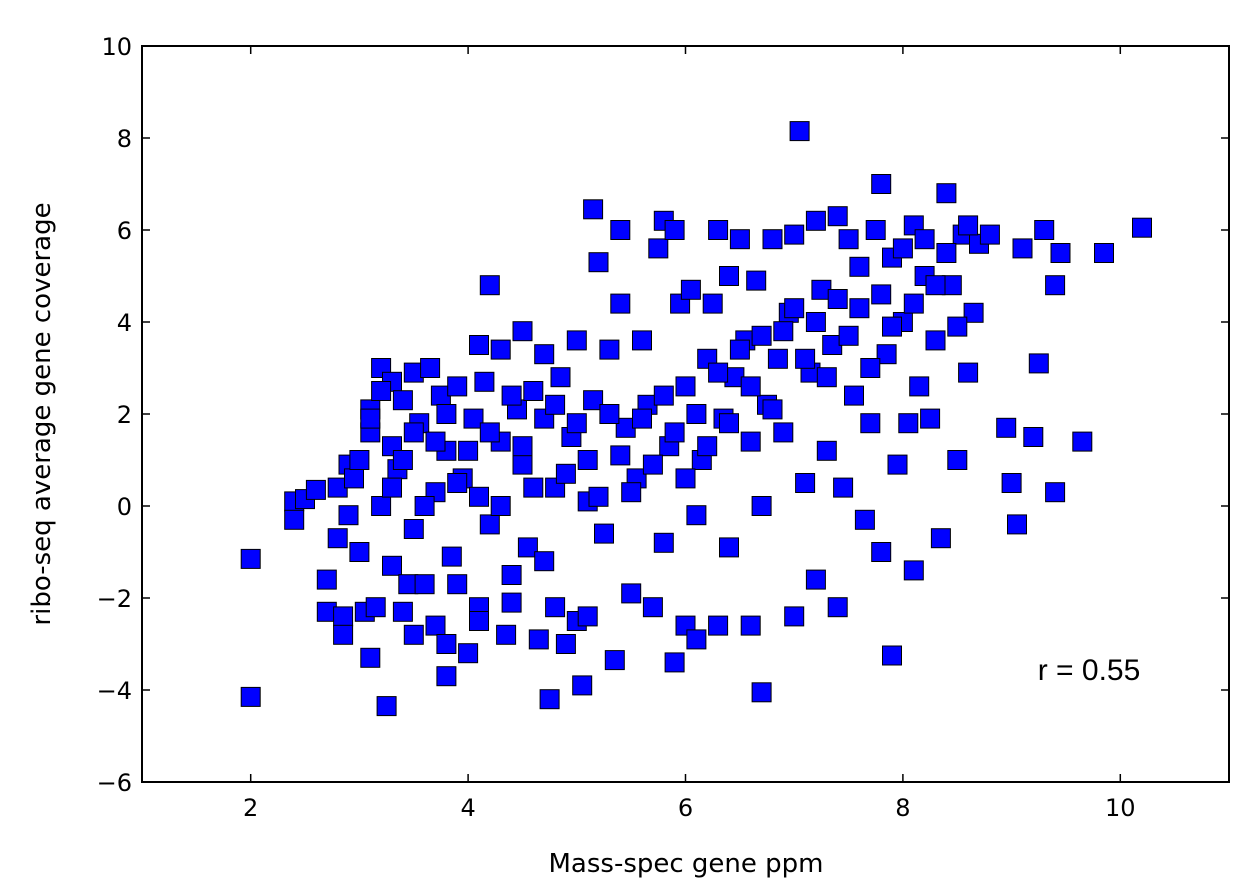 The width and height of the screenshot is (1245, 882). What do you see at coordinates (124, 415) in the screenshot?
I see `y-tick-label: 2` at bounding box center [124, 415].